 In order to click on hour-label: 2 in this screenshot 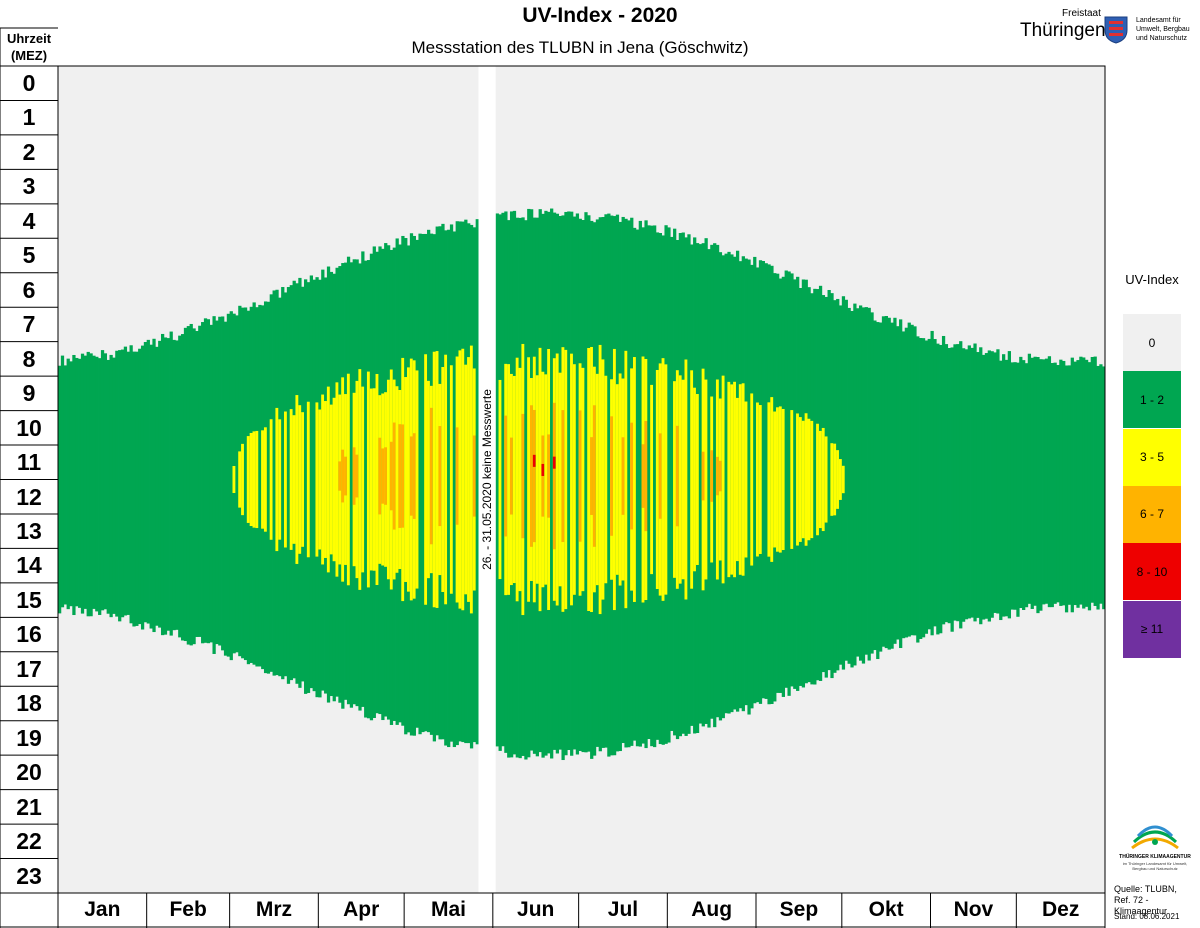, I will do `click(29, 151)`.